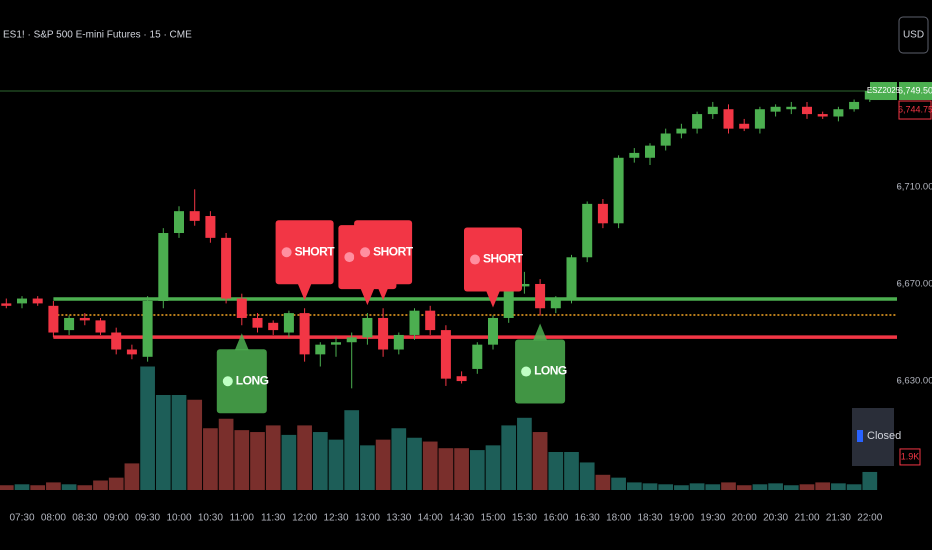  I want to click on x-tick-label: 08:00, so click(53, 518).